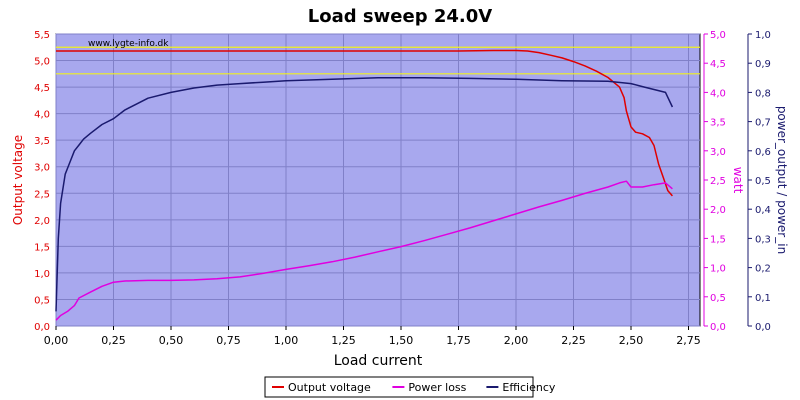  What do you see at coordinates (42, 221) in the screenshot?
I see `y-left-tick-label: 2,0` at bounding box center [42, 221].